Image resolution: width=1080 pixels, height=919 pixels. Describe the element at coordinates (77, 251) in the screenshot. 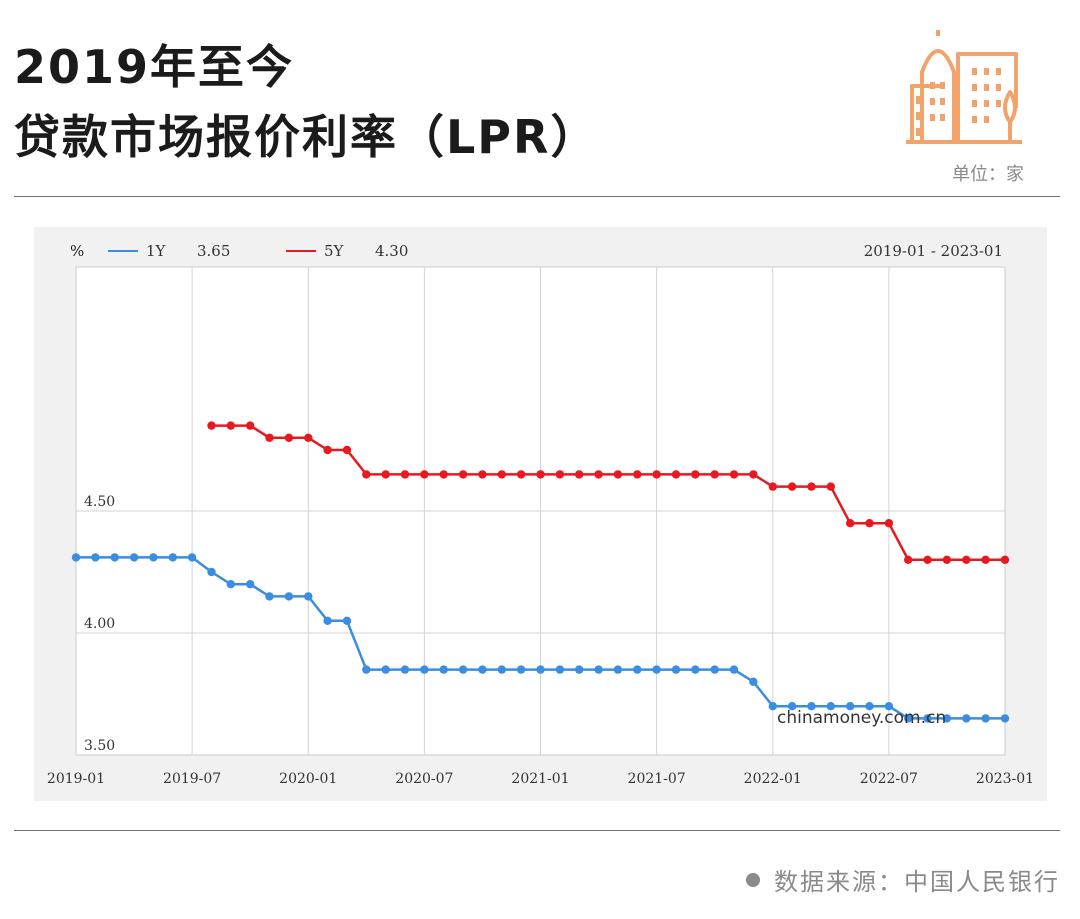

I see `y-axis-unit: %` at that location.